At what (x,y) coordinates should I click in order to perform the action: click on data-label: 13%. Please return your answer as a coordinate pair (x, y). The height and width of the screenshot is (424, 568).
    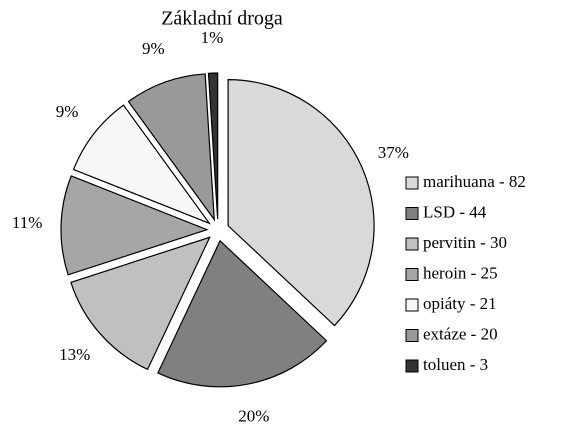
    Looking at the image, I should click on (74, 354).